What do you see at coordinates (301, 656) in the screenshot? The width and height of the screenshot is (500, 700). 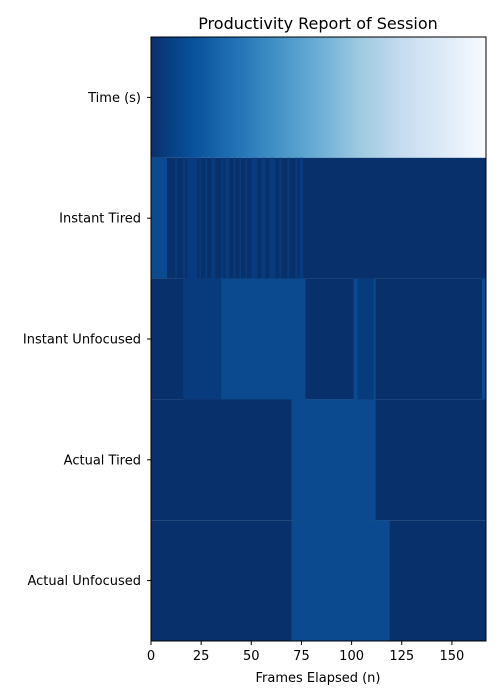 I see `x-tick-label-75: 75` at bounding box center [301, 656].